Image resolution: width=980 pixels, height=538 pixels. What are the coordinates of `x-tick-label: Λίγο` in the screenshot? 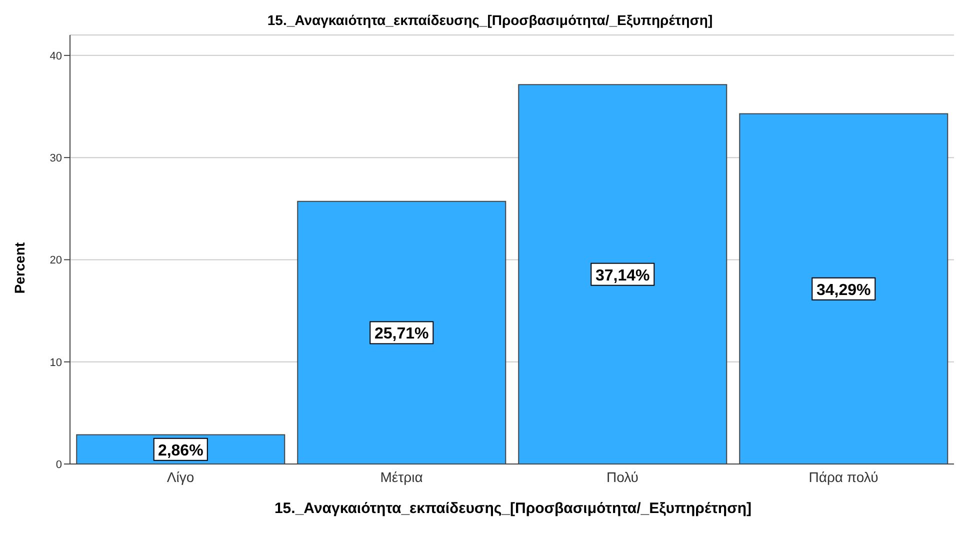 It's located at (180, 476).